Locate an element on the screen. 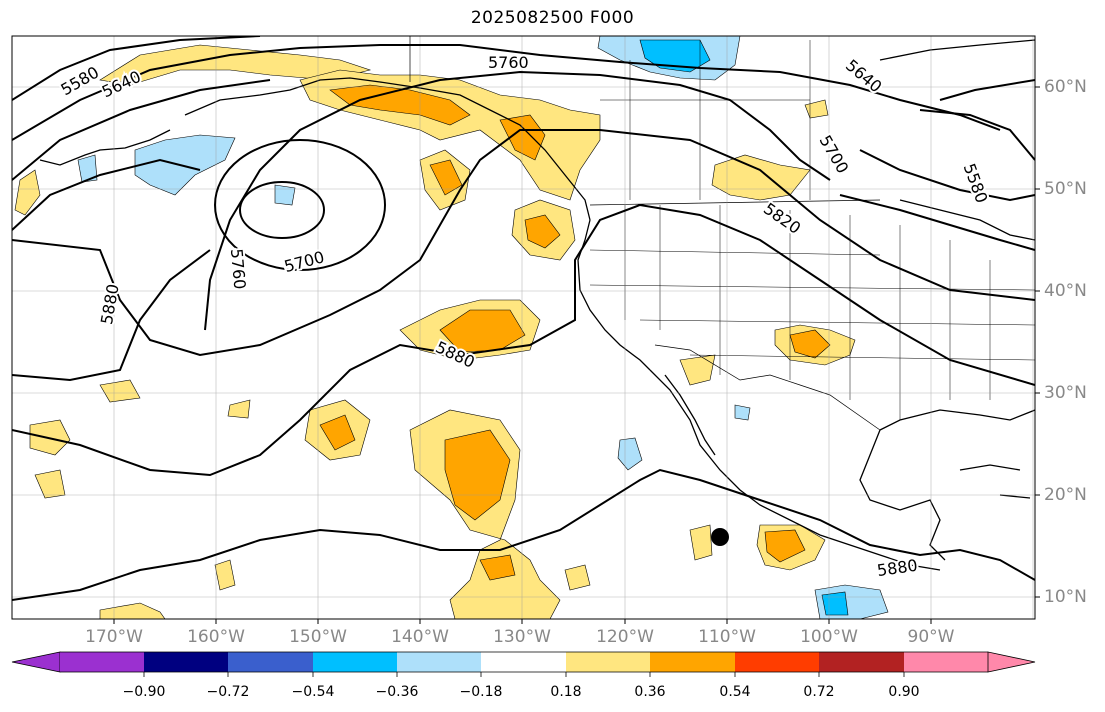 The height and width of the screenshot is (712, 1105). lat-label: 50°N is located at coordinates (1065, 189).